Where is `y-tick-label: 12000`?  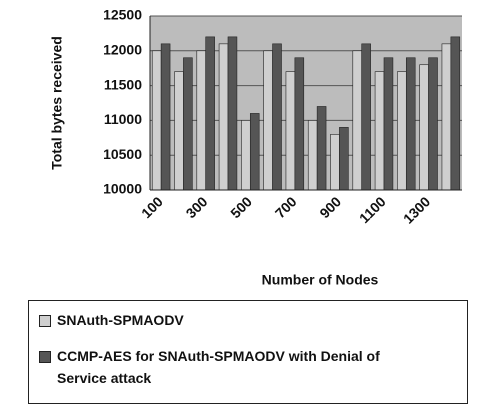
y-tick-label: 12000 is located at coordinates (122, 50).